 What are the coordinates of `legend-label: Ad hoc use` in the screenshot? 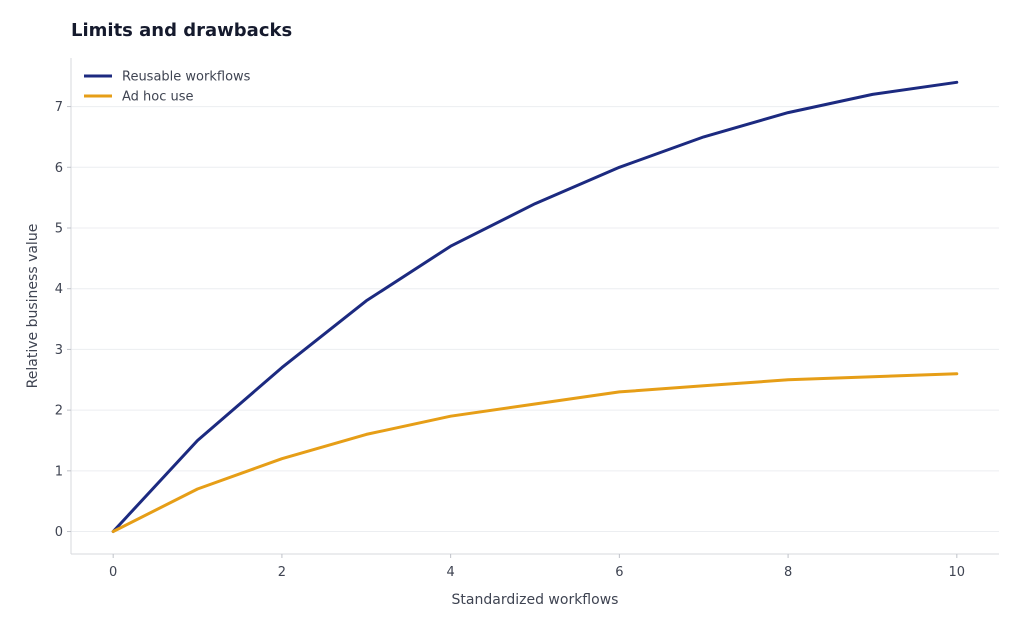 It's located at (158, 97).